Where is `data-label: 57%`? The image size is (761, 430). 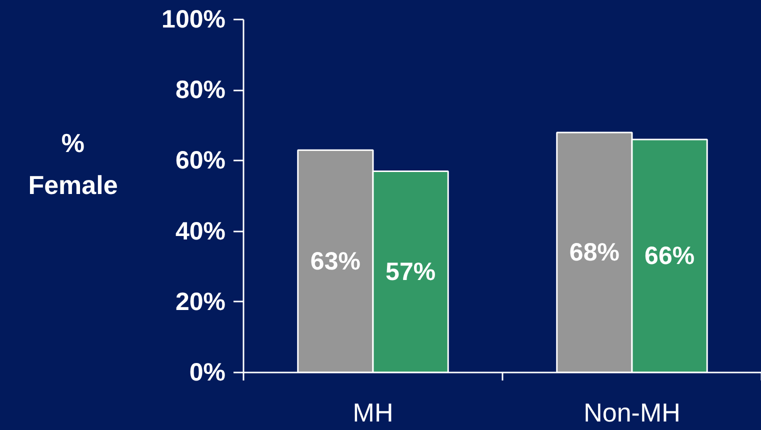
data-label: 57% is located at coordinates (411, 272).